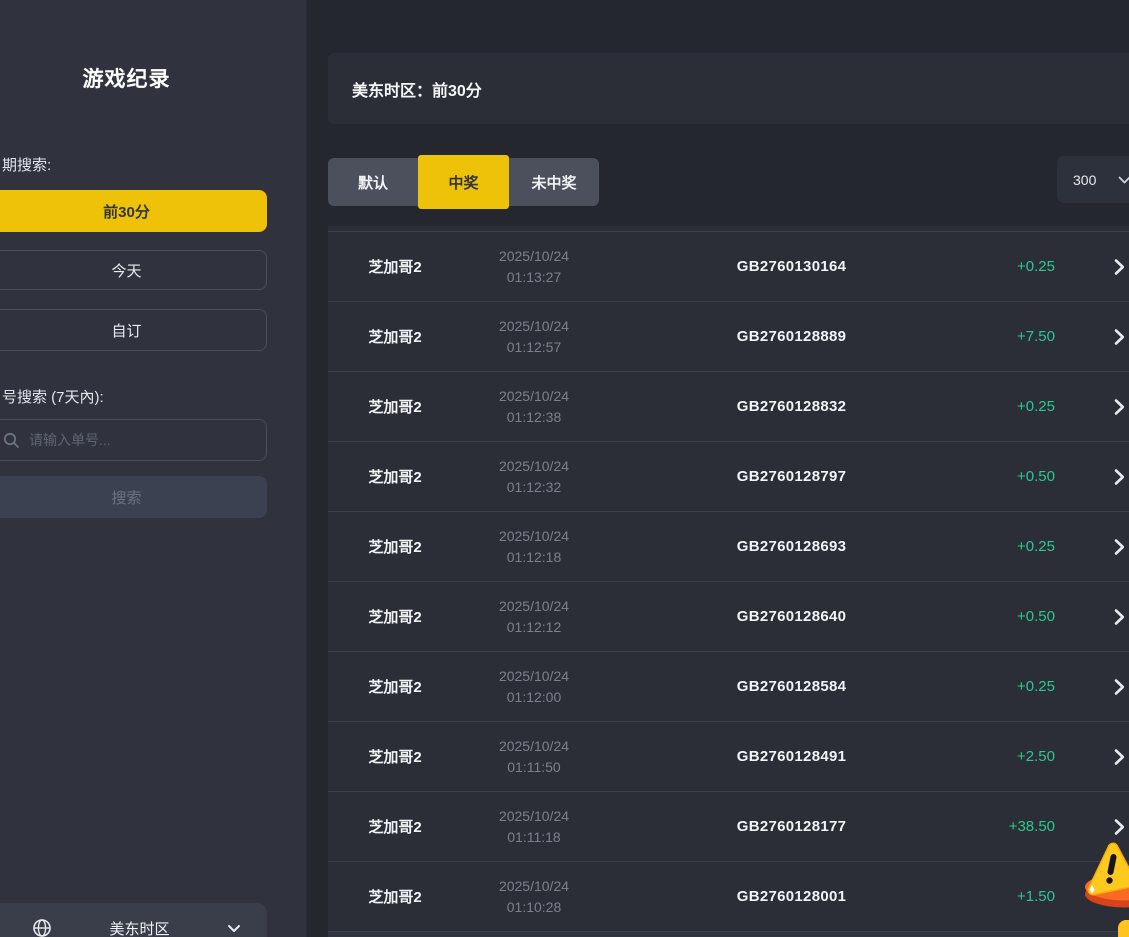 The image size is (1129, 937). I want to click on chevron-down-icon, so click(1123, 179).